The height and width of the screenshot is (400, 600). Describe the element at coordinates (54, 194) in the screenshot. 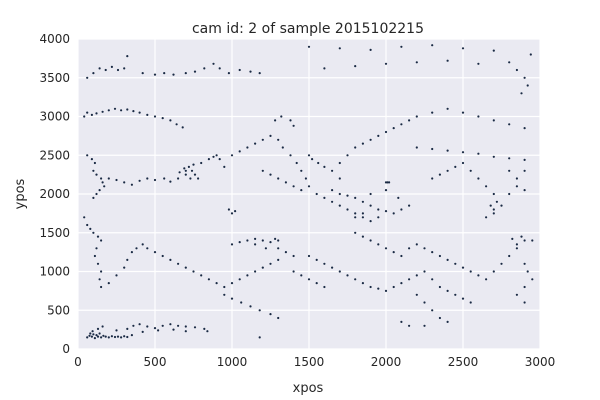

I see `y-tick-labels: 0 500 1000 1500 2000 2500 3000 3500 4000` at that location.